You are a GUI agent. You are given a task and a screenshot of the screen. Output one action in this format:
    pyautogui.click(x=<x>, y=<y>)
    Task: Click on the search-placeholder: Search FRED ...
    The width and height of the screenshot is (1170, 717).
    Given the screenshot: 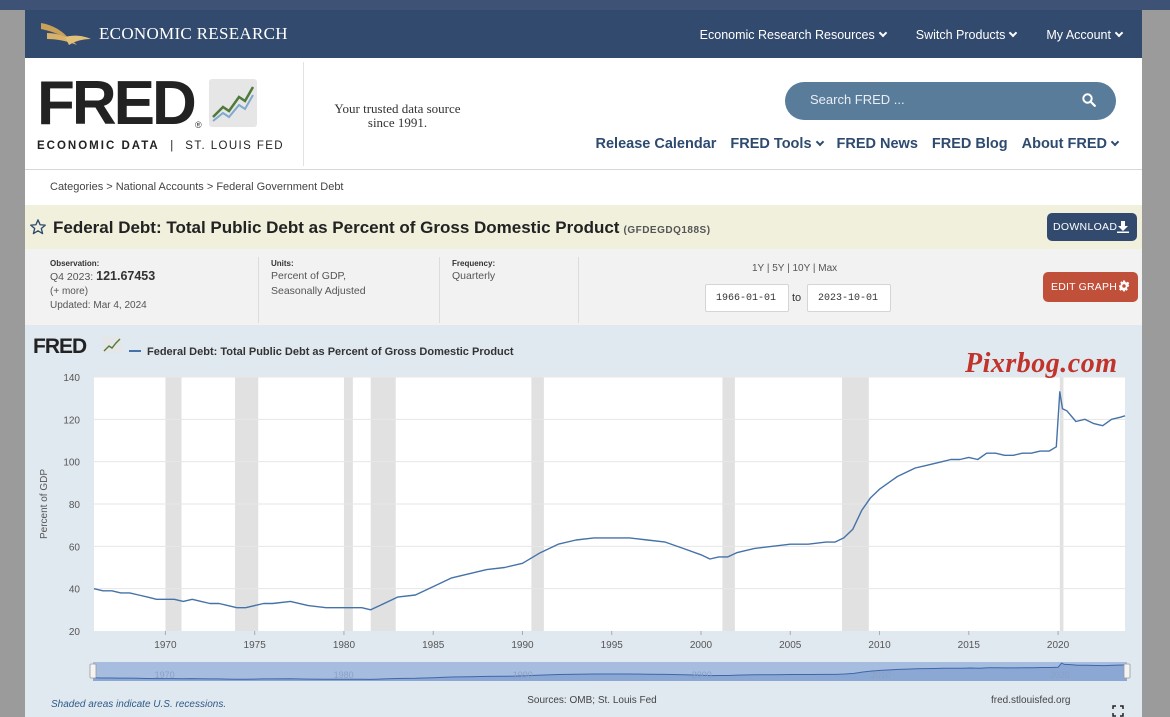 What is the action you would take?
    pyautogui.click(x=857, y=99)
    